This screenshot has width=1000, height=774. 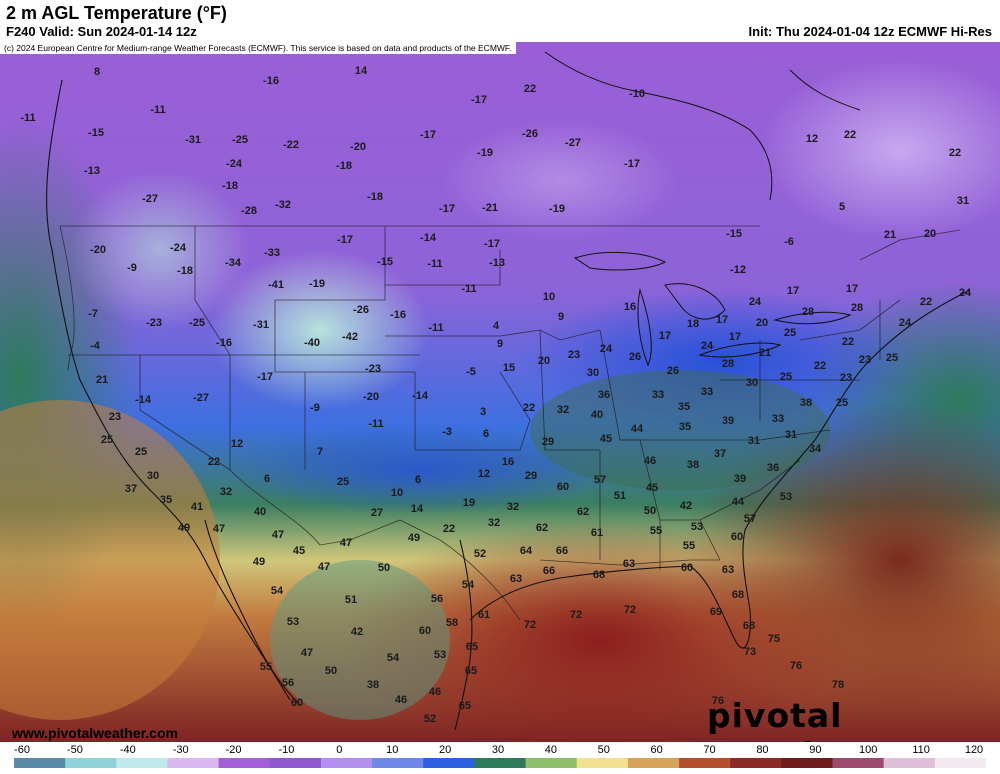 I want to click on temperature-label: 19, so click(x=469, y=503).